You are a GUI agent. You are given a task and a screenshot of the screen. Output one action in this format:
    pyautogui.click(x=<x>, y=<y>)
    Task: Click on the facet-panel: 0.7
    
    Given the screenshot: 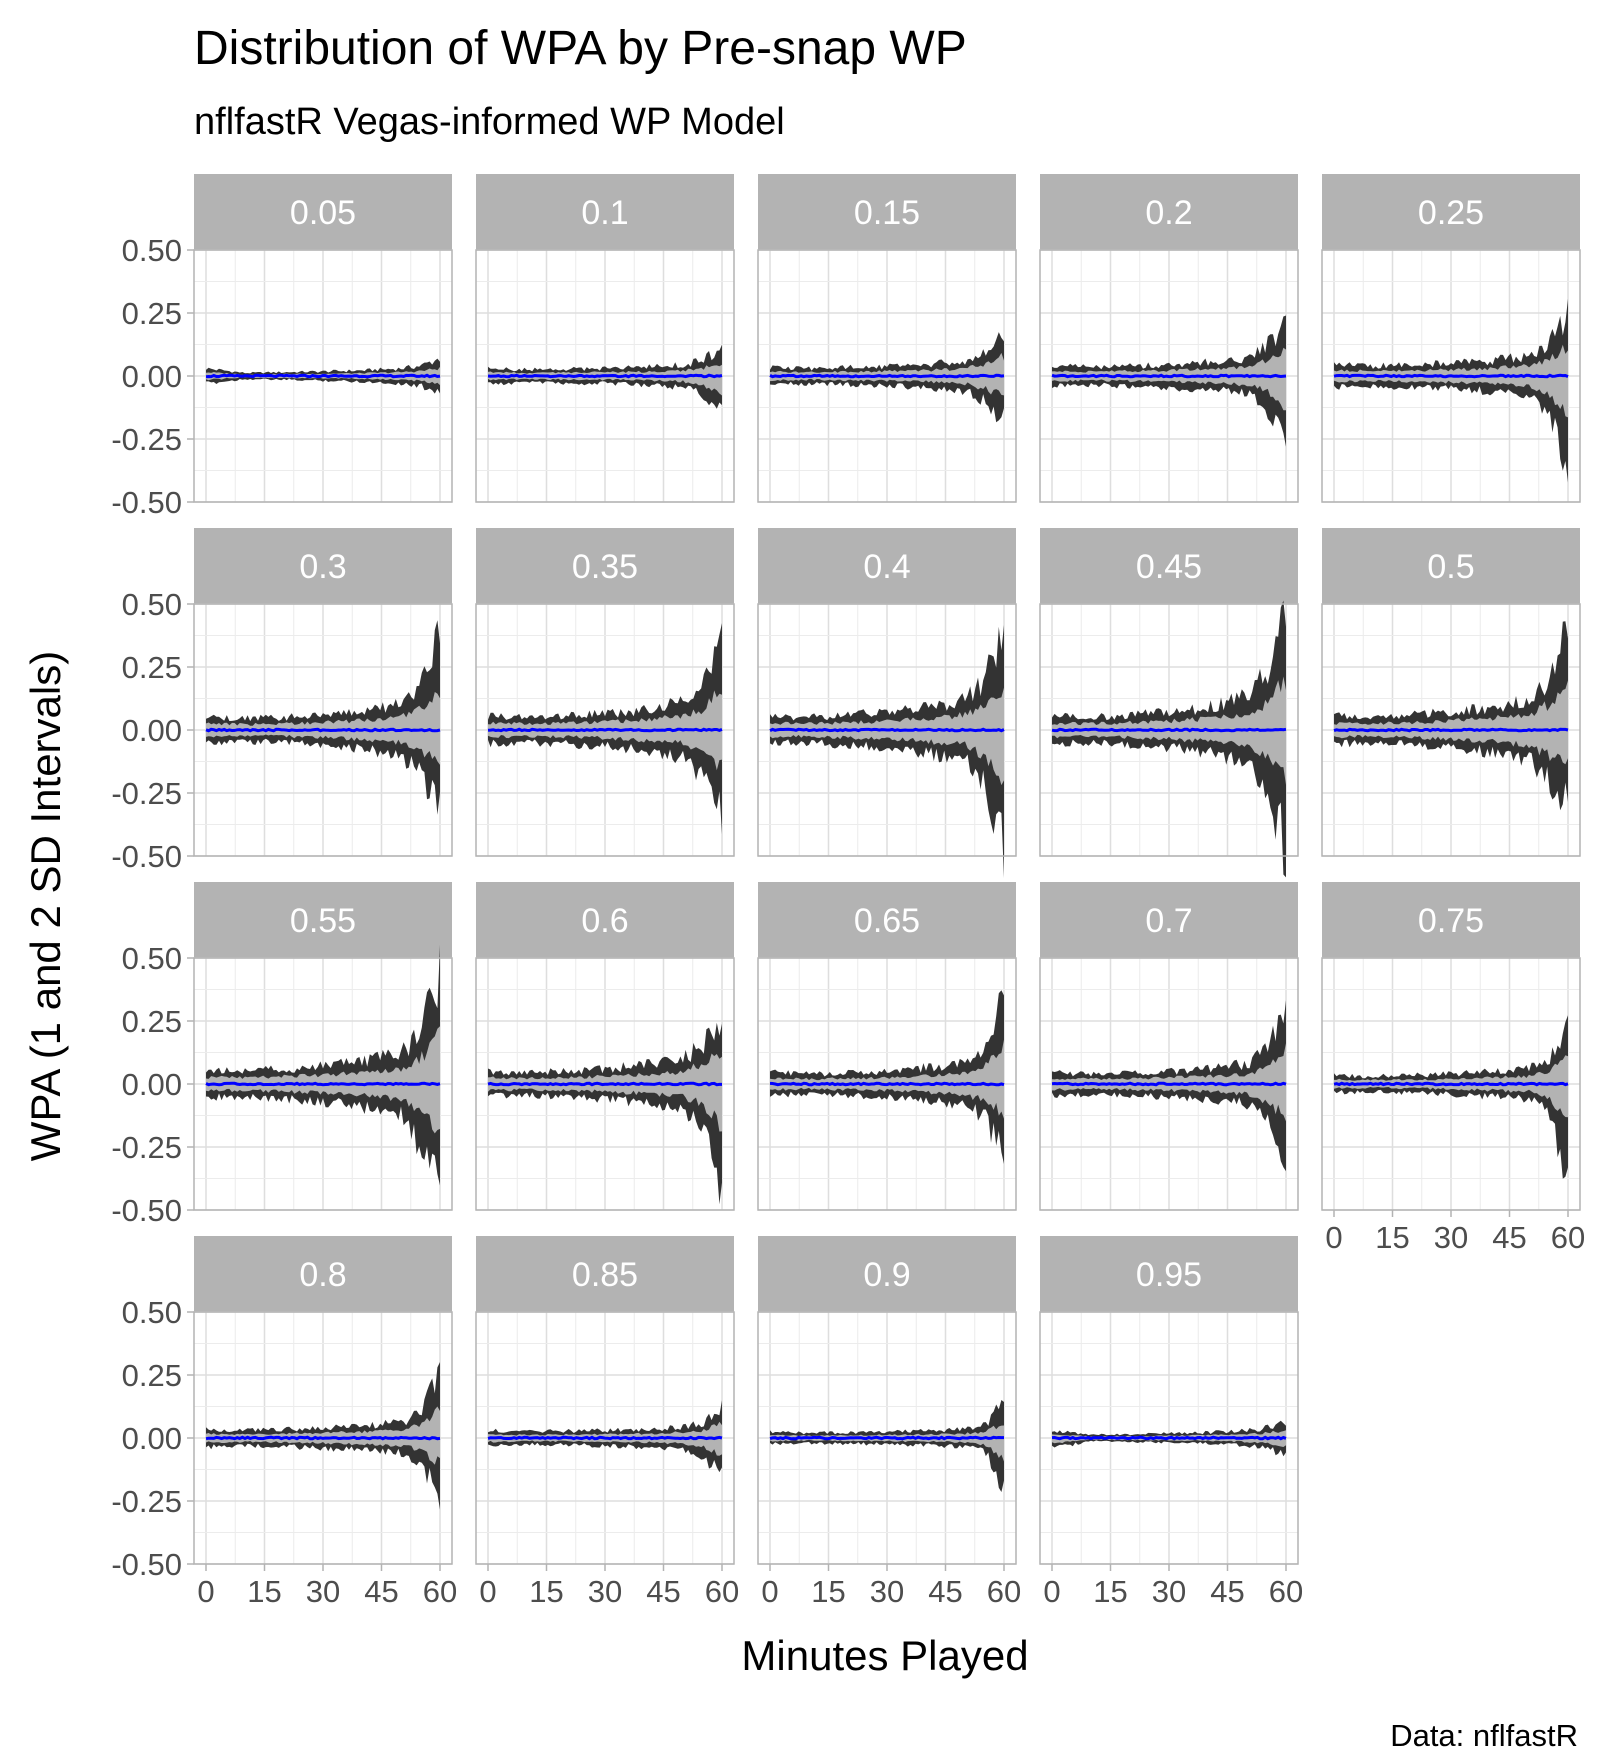 What is the action you would take?
    pyautogui.click(x=1169, y=1046)
    